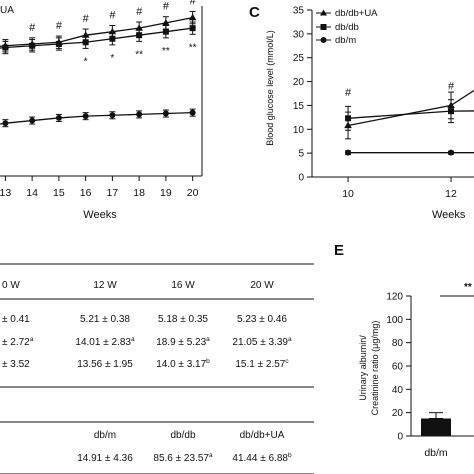  I want to click on table-column-header: 12 W, so click(105, 285).